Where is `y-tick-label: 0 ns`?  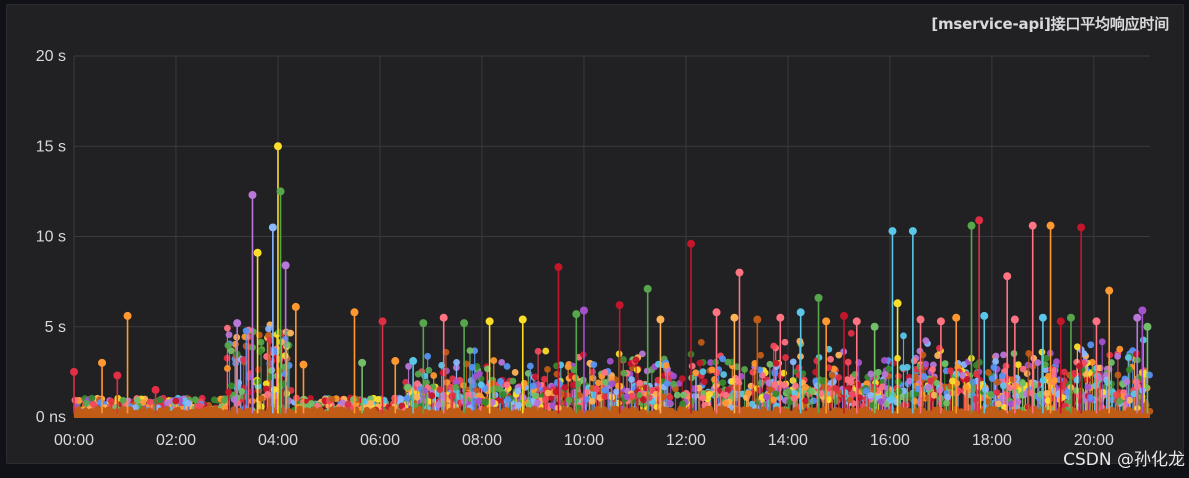 y-tick-label: 0 ns is located at coordinates (51, 417).